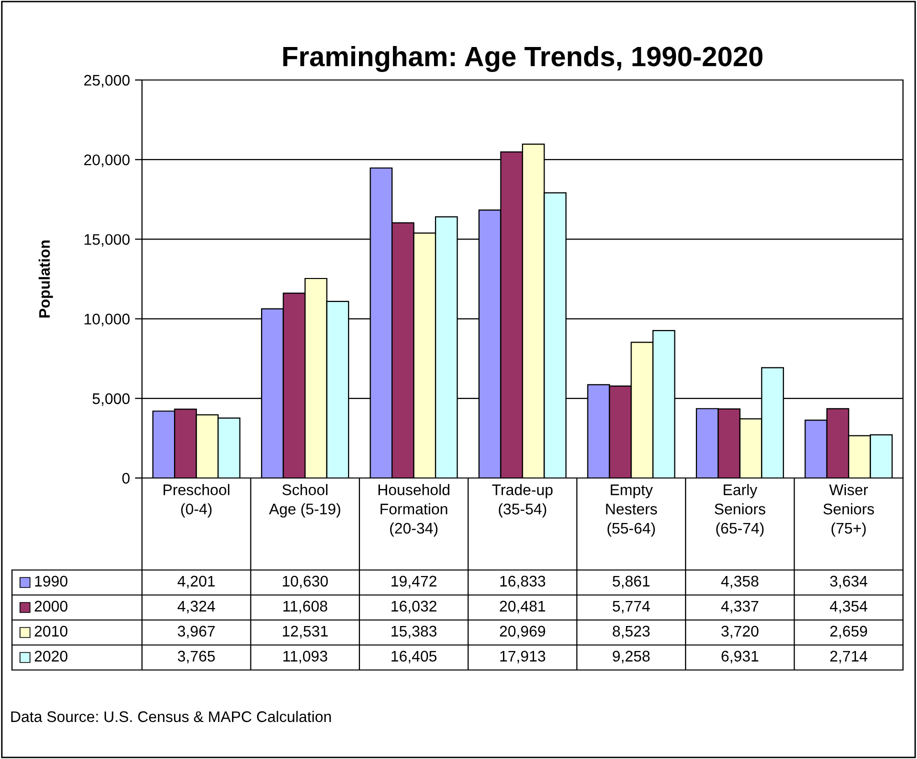 Image resolution: width=917 pixels, height=759 pixels. Describe the element at coordinates (739, 632) in the screenshot. I see `data-label: 3,720` at that location.